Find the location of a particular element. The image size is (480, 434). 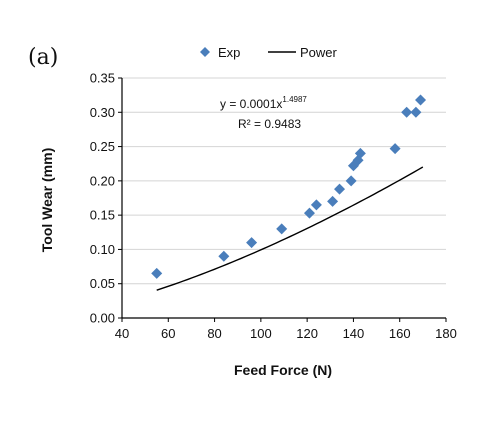

legend: Exp Power is located at coordinates (269, 52).